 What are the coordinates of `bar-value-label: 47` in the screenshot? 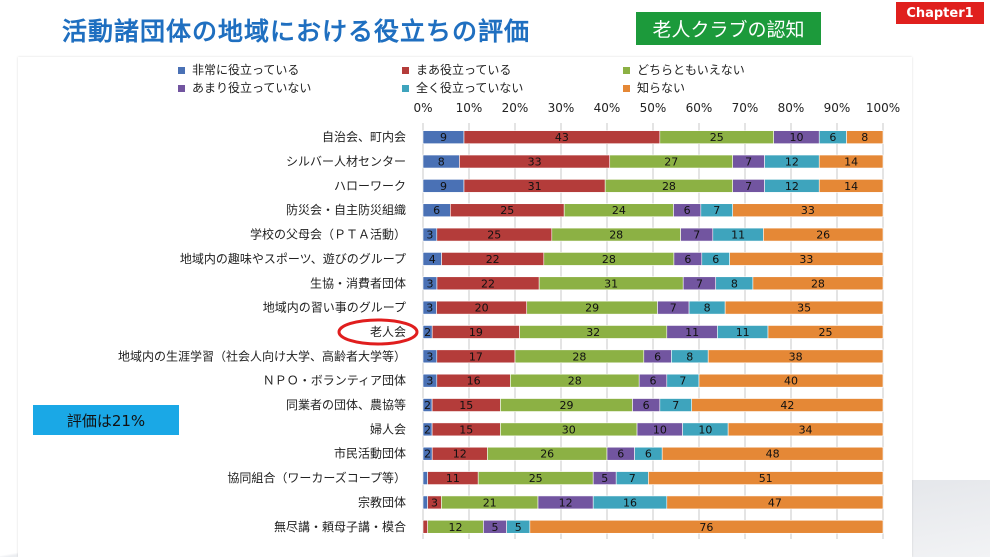 It's located at (775, 502).